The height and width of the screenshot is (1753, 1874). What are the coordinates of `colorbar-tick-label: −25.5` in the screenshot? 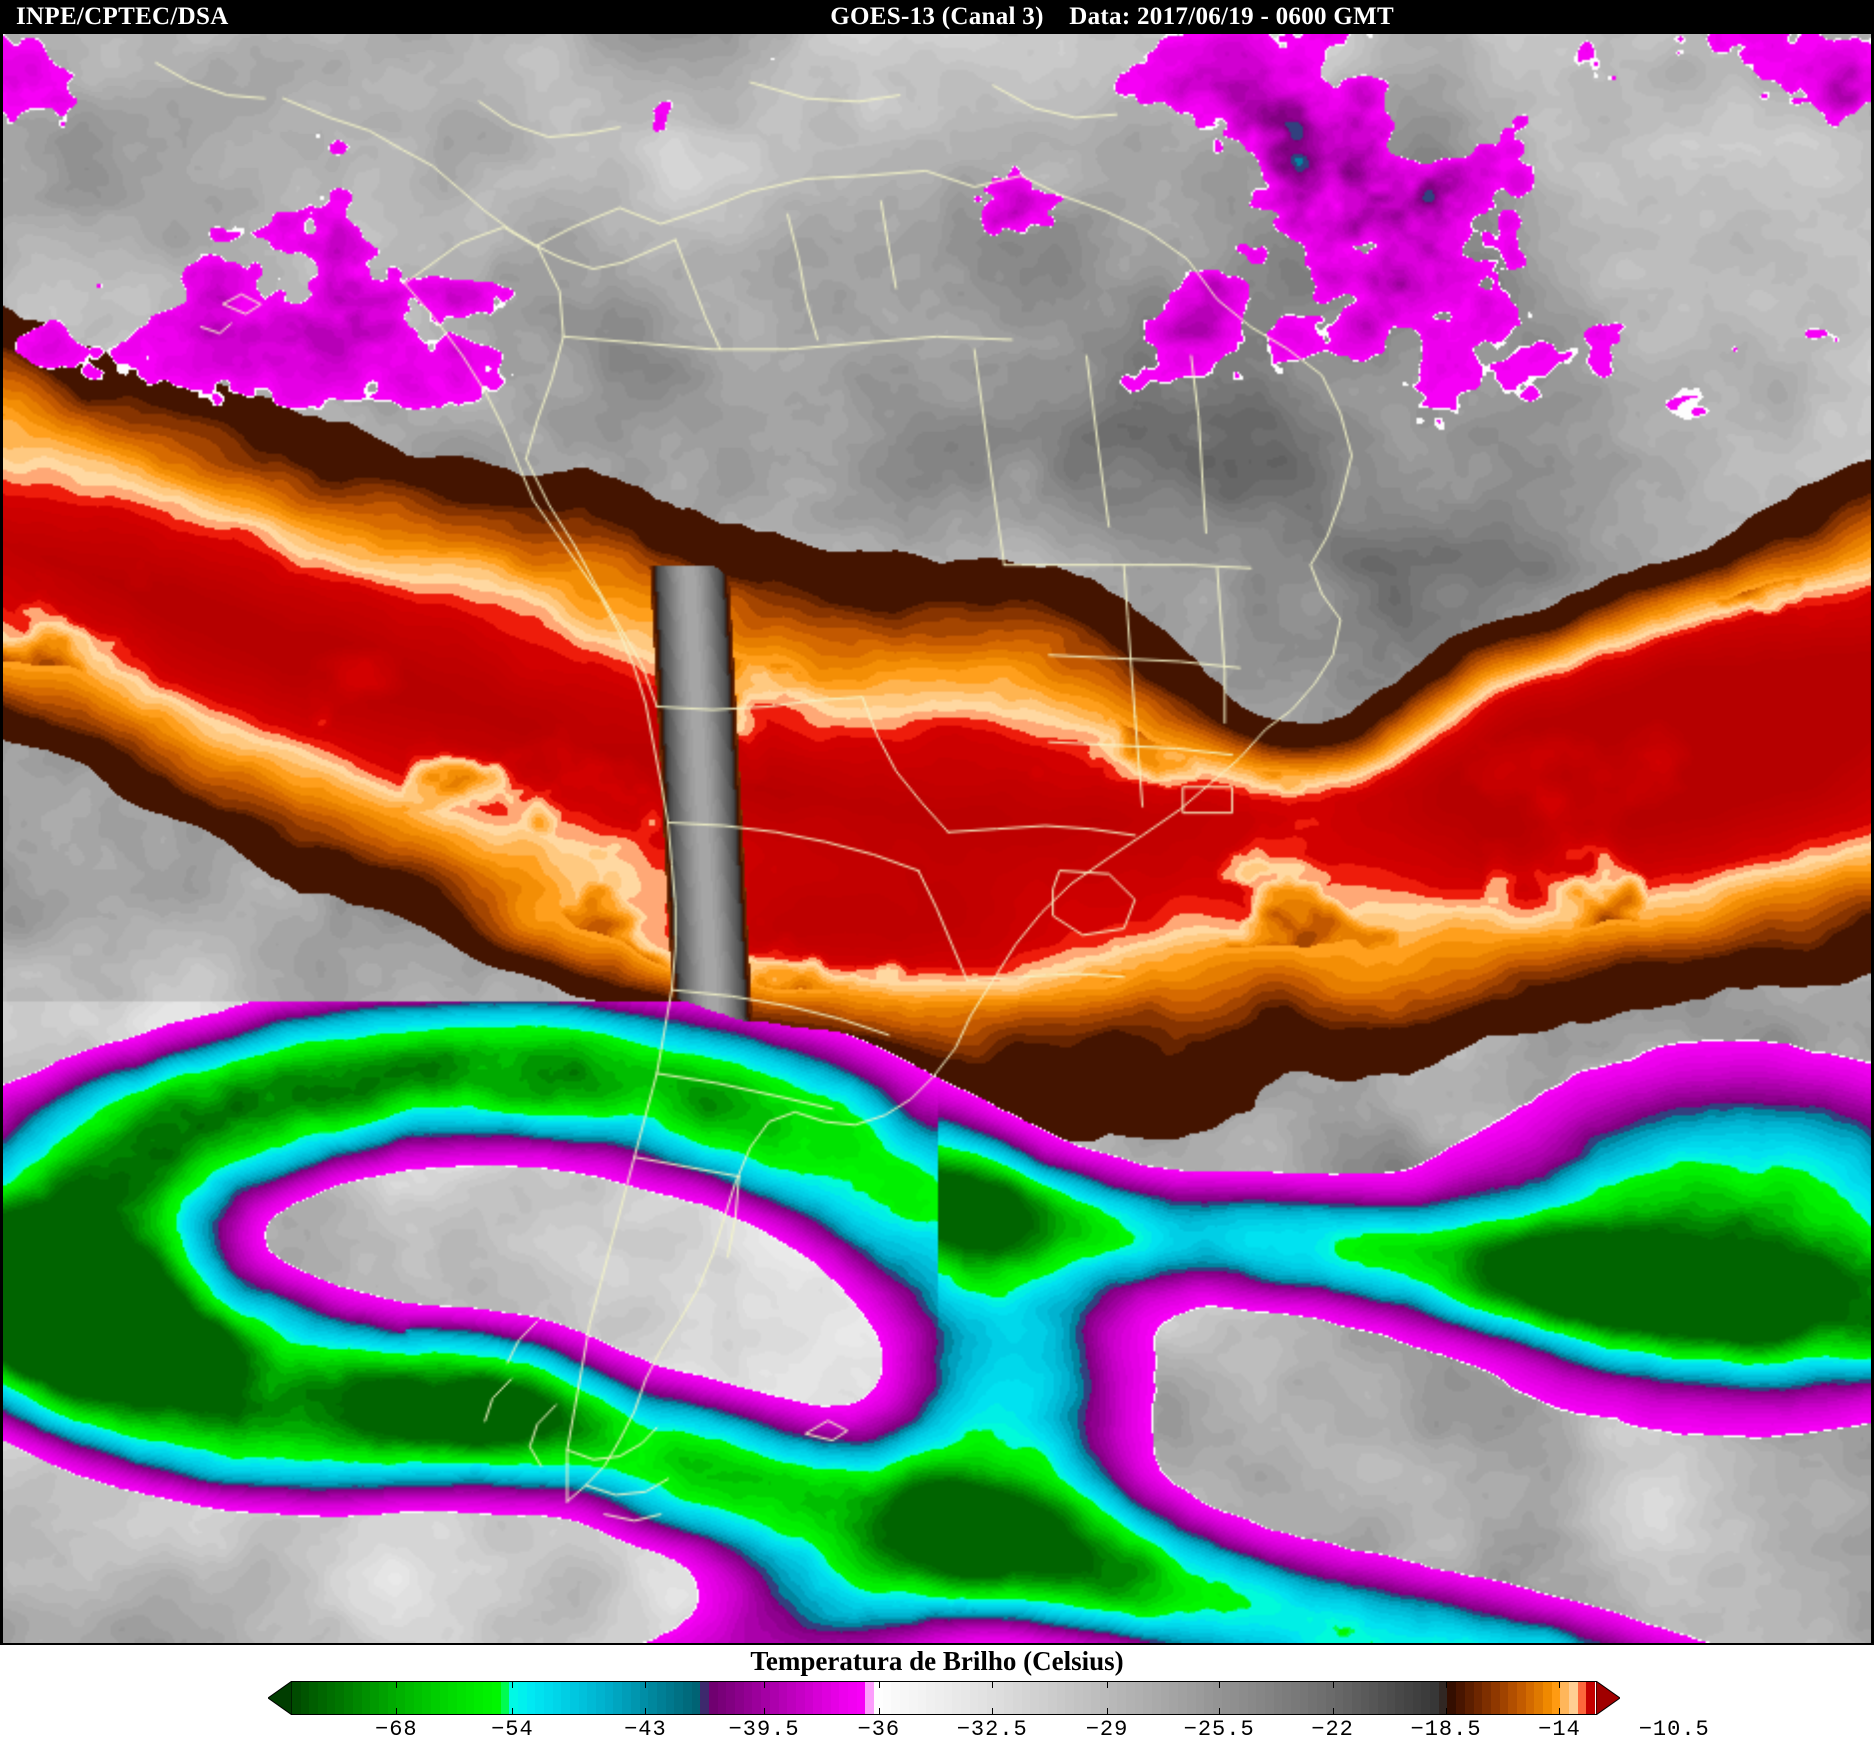 It's located at (1219, 1729).